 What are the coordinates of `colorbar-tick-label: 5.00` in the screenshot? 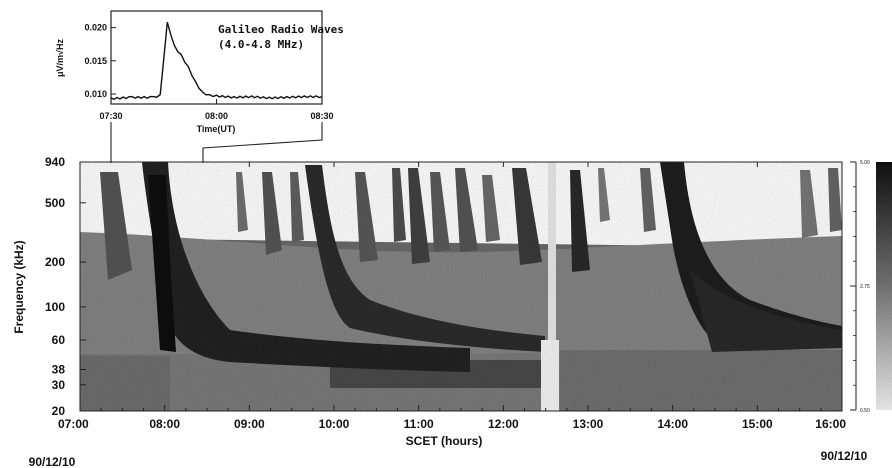 It's located at (865, 163).